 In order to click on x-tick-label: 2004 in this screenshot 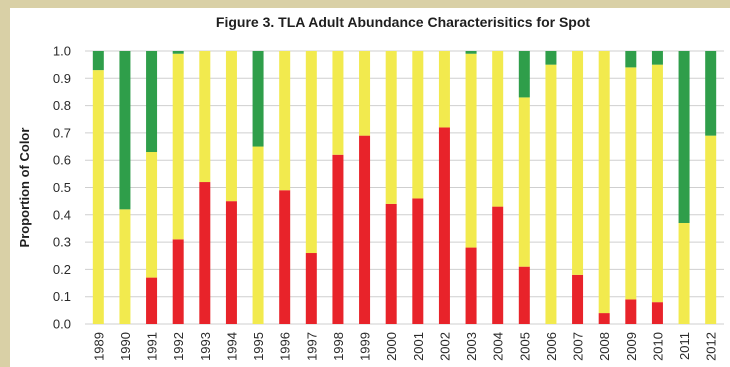, I will do `click(498, 346)`.